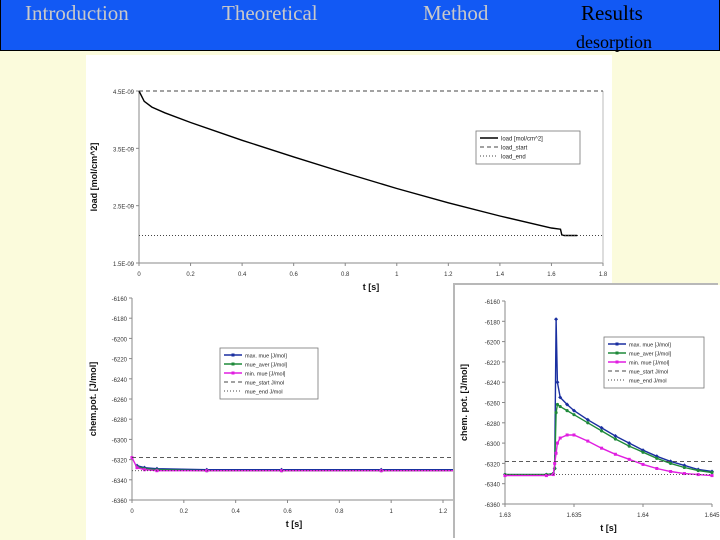  What do you see at coordinates (528, 147) in the screenshot?
I see `legend-box` at bounding box center [528, 147].